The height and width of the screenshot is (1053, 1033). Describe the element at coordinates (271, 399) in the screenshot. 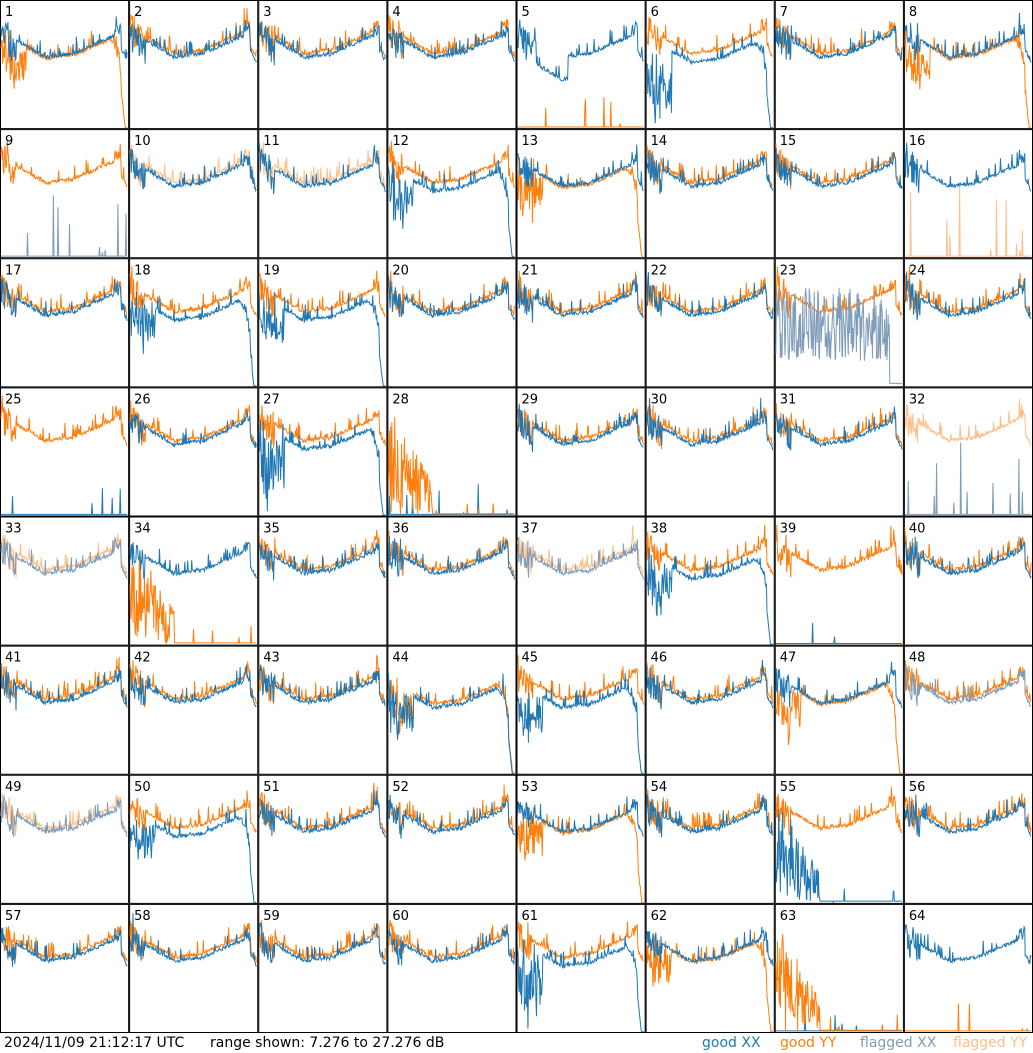

I see `panel-label: 27` at that location.